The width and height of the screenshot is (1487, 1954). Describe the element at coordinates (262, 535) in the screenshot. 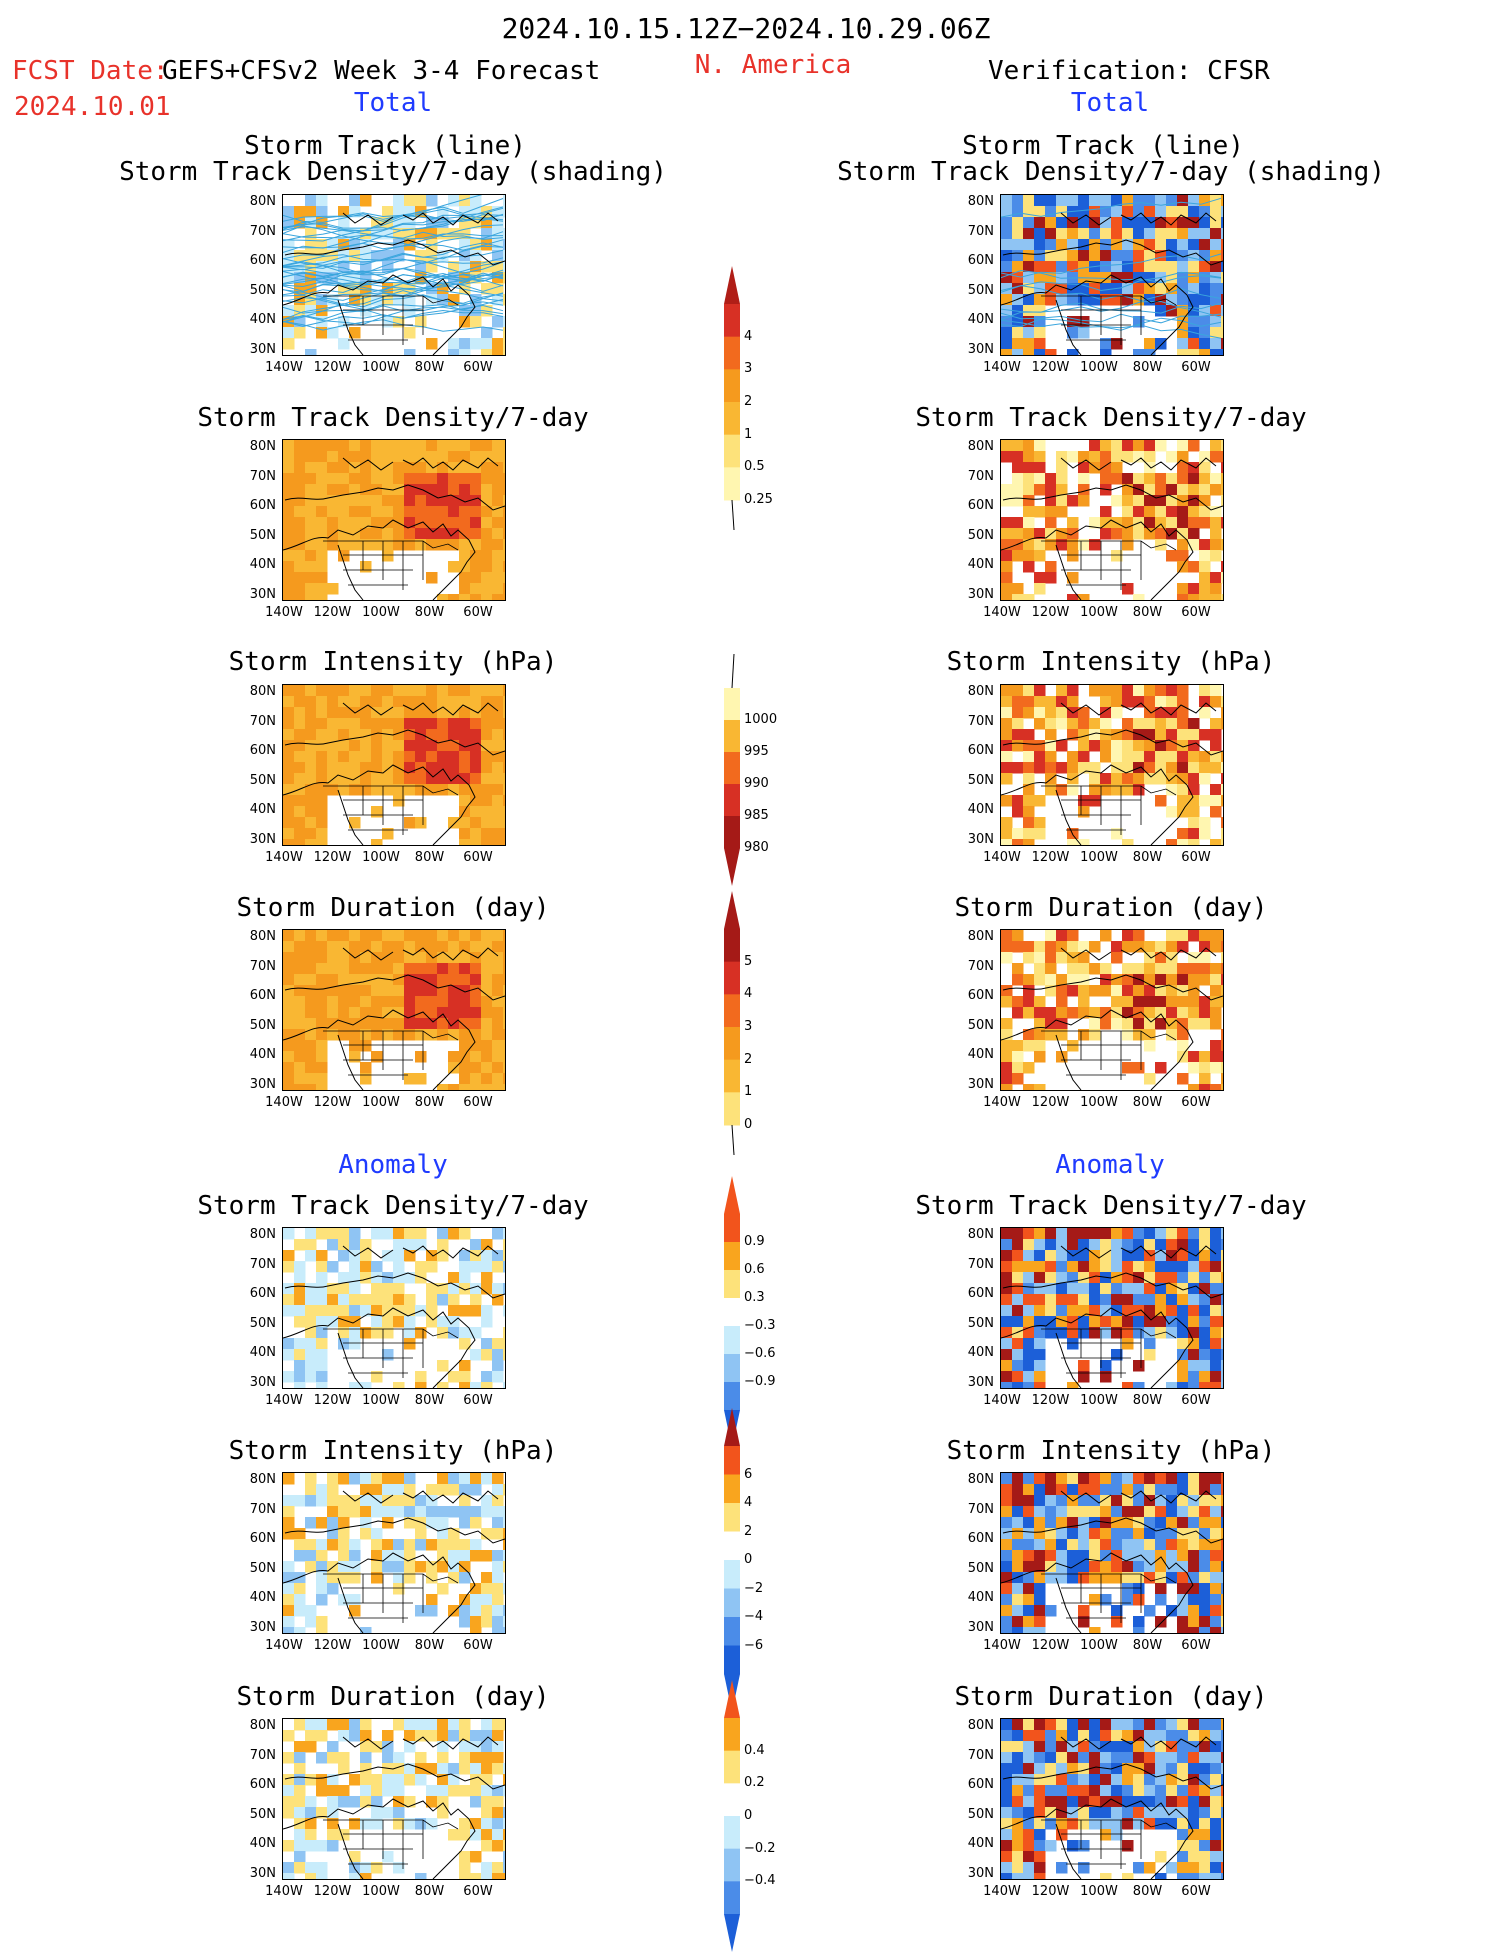

I see `left-map-1-ylabel: 50N` at that location.